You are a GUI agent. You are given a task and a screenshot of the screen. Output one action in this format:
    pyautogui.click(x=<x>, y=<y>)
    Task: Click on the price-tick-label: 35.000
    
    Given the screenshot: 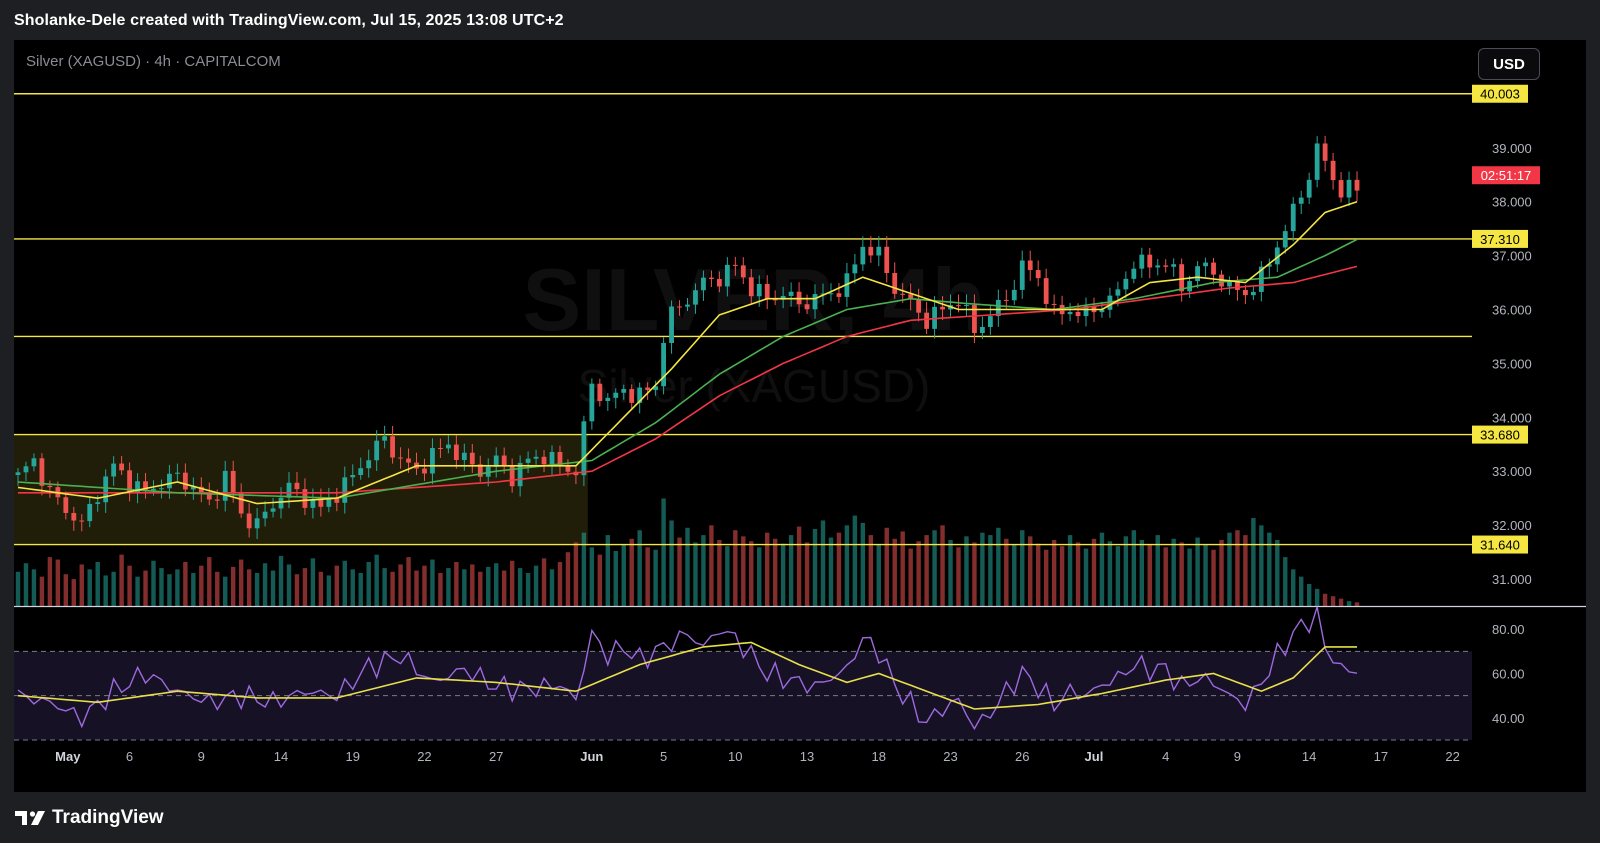 What is the action you would take?
    pyautogui.click(x=1512, y=363)
    